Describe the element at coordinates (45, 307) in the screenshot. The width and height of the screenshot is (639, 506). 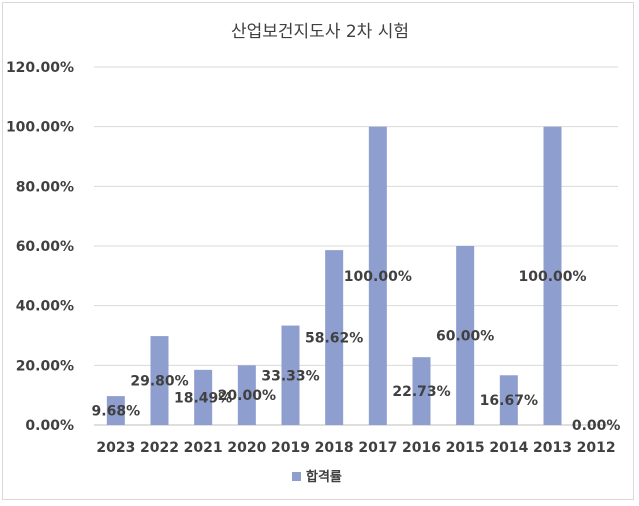
I see `y-tick-label: 40.00%` at that location.